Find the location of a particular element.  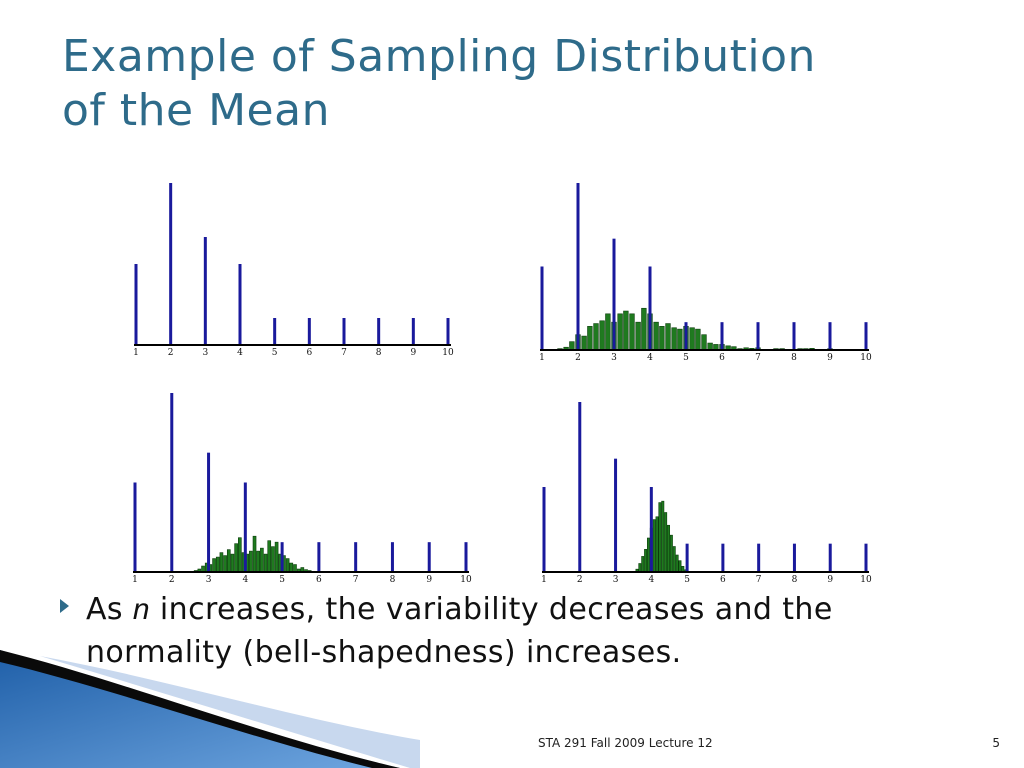

swoosh-blue-shape is located at coordinates (200, 709).